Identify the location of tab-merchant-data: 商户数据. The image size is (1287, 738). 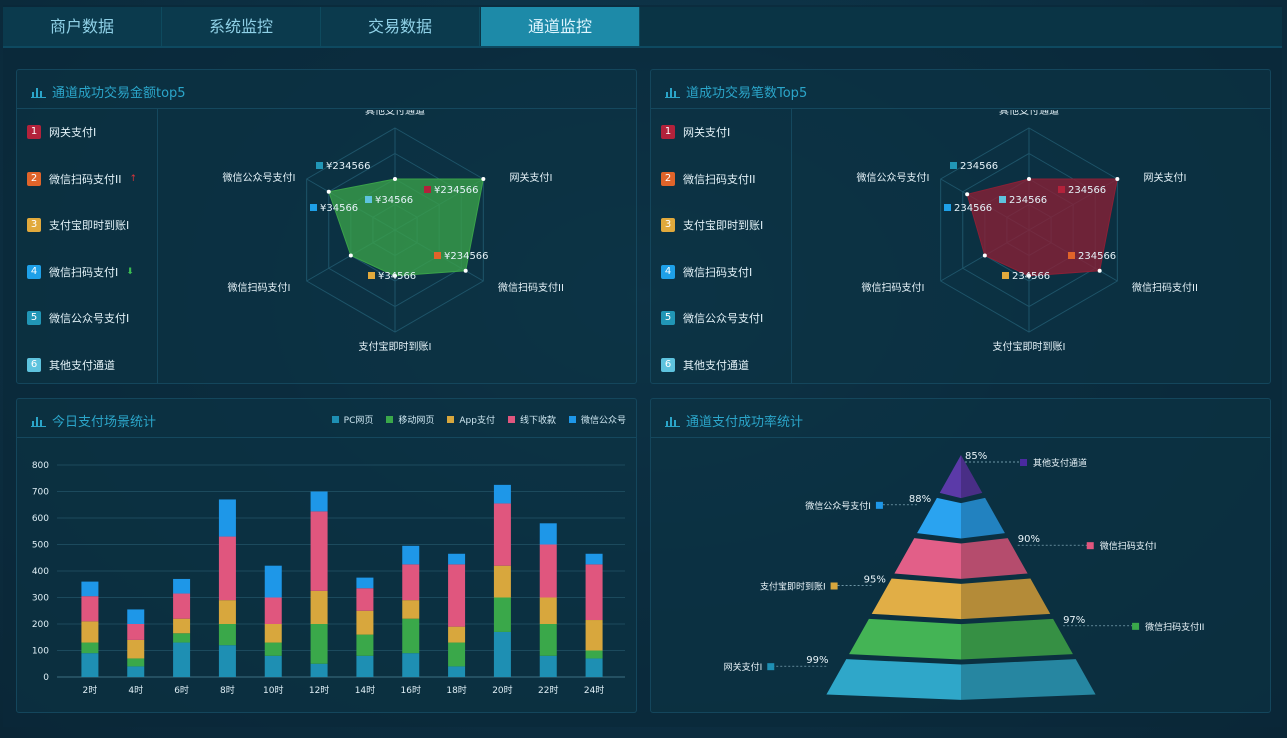
(82, 26).